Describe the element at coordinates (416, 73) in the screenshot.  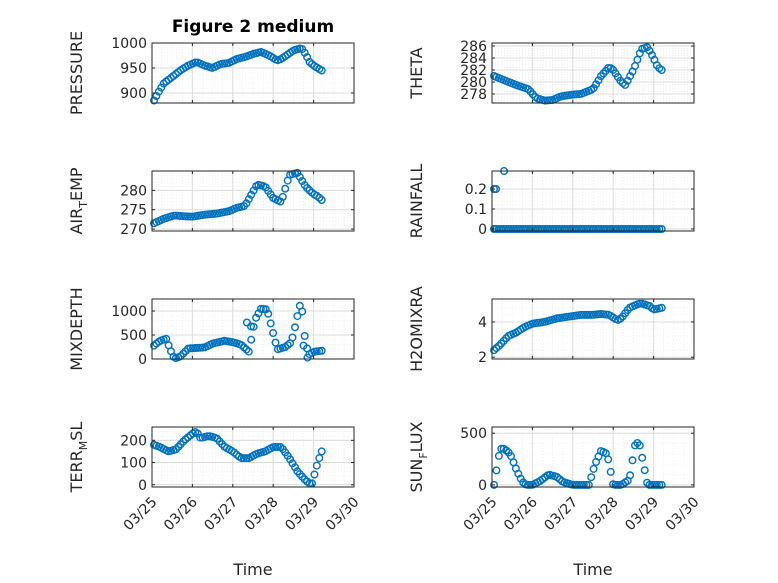
I see `y-axis-label-main: THETA` at that location.